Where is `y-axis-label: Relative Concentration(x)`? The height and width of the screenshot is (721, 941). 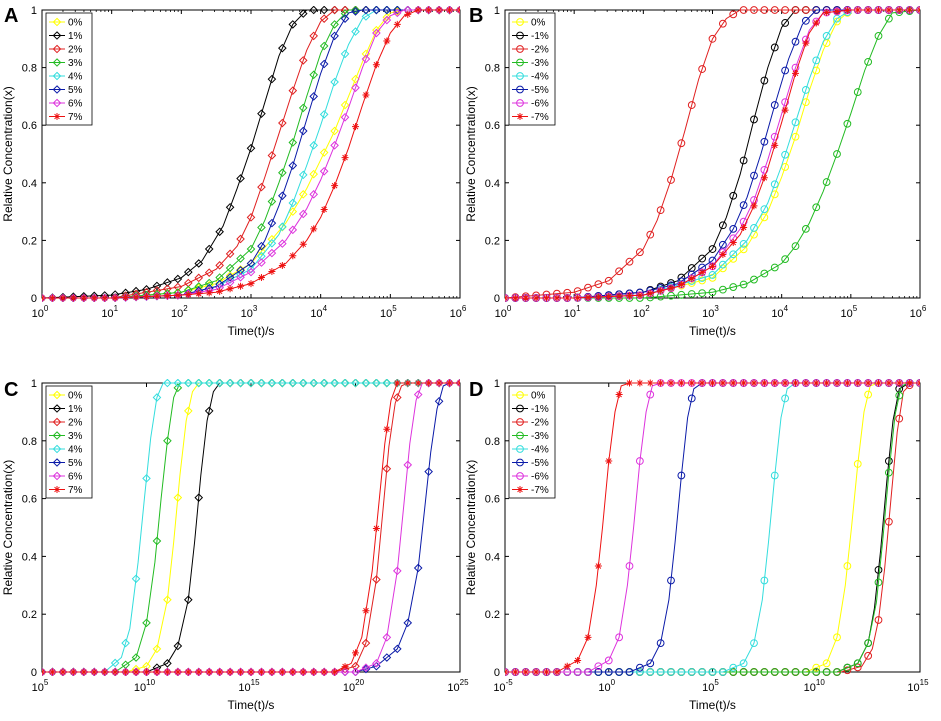 y-axis-label: Relative Concentration(x) is located at coordinates (8, 153).